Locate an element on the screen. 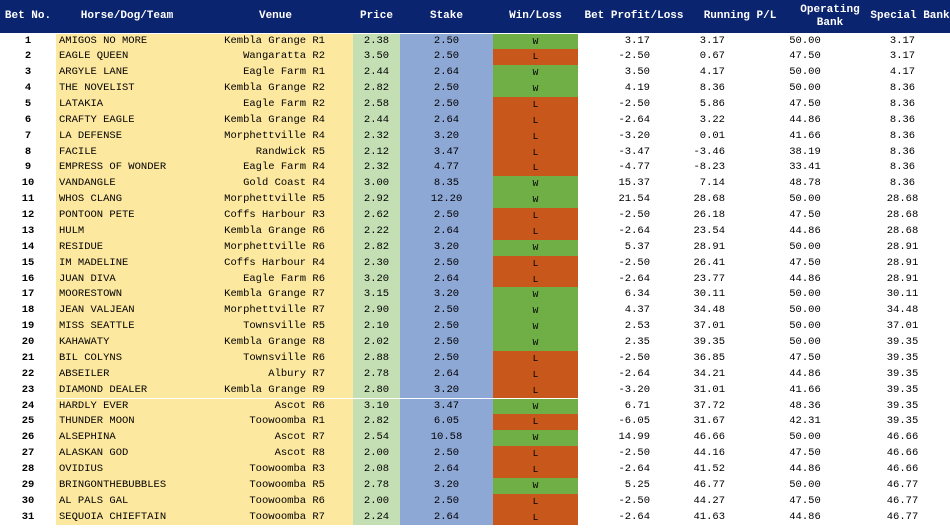 Image resolution: width=950 pixels, height=529 pixels. special-bank-cell: 39.35 is located at coordinates (902, 389).